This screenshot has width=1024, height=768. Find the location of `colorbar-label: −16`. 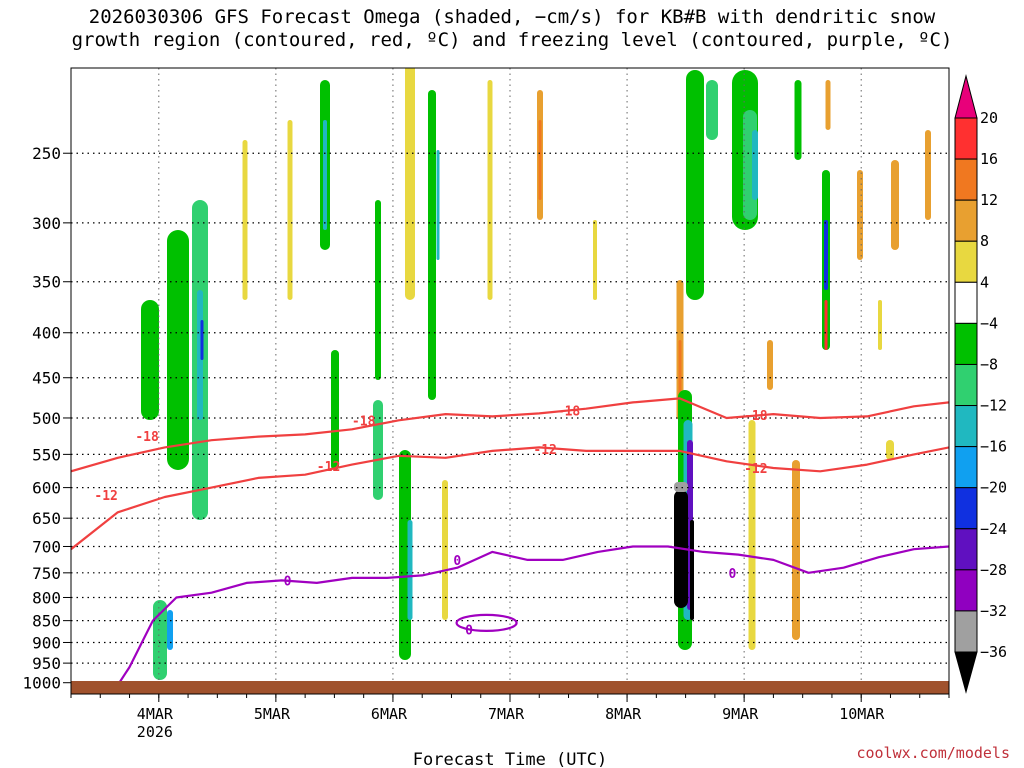

colorbar-label: −16 is located at coordinates (993, 447).